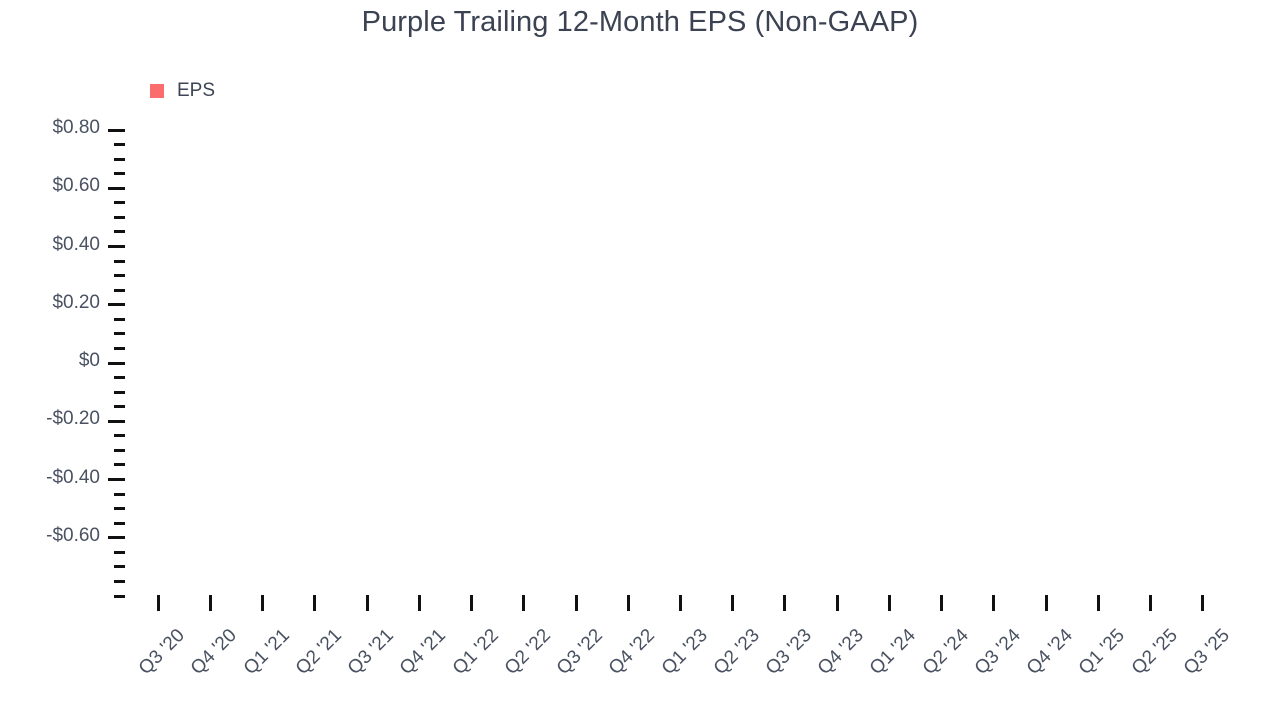  I want to click on chart-legend: EPS, so click(182, 91).